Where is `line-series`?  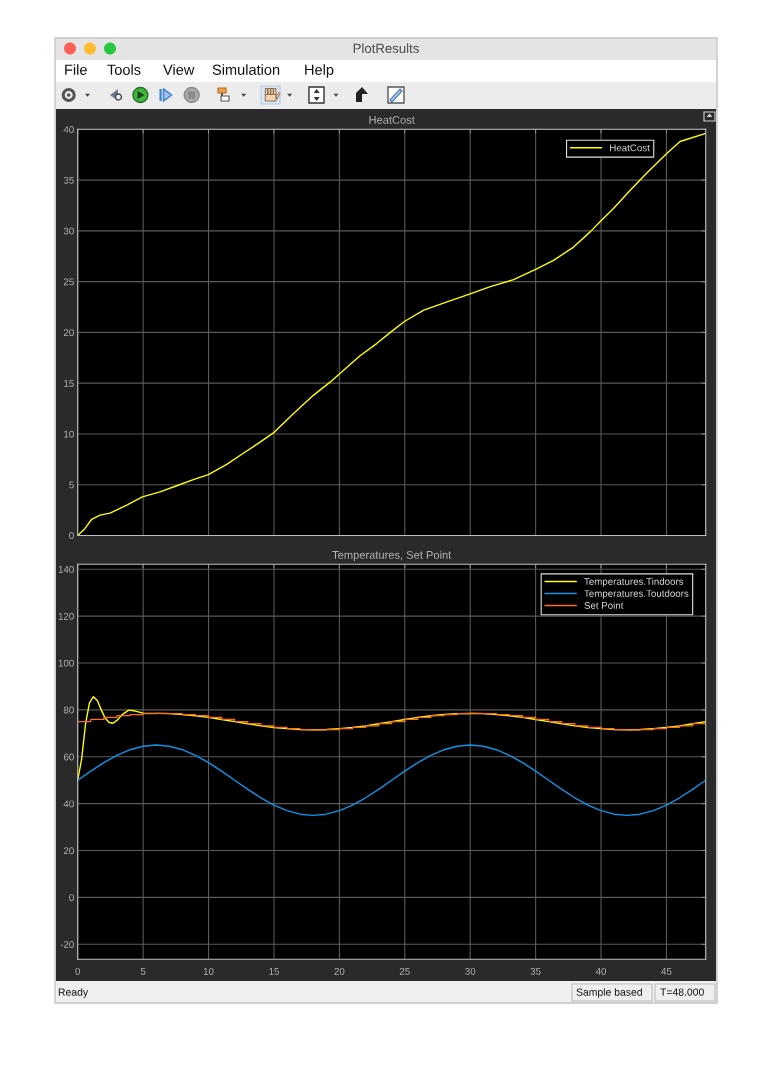
line-series is located at coordinates (391, 780).